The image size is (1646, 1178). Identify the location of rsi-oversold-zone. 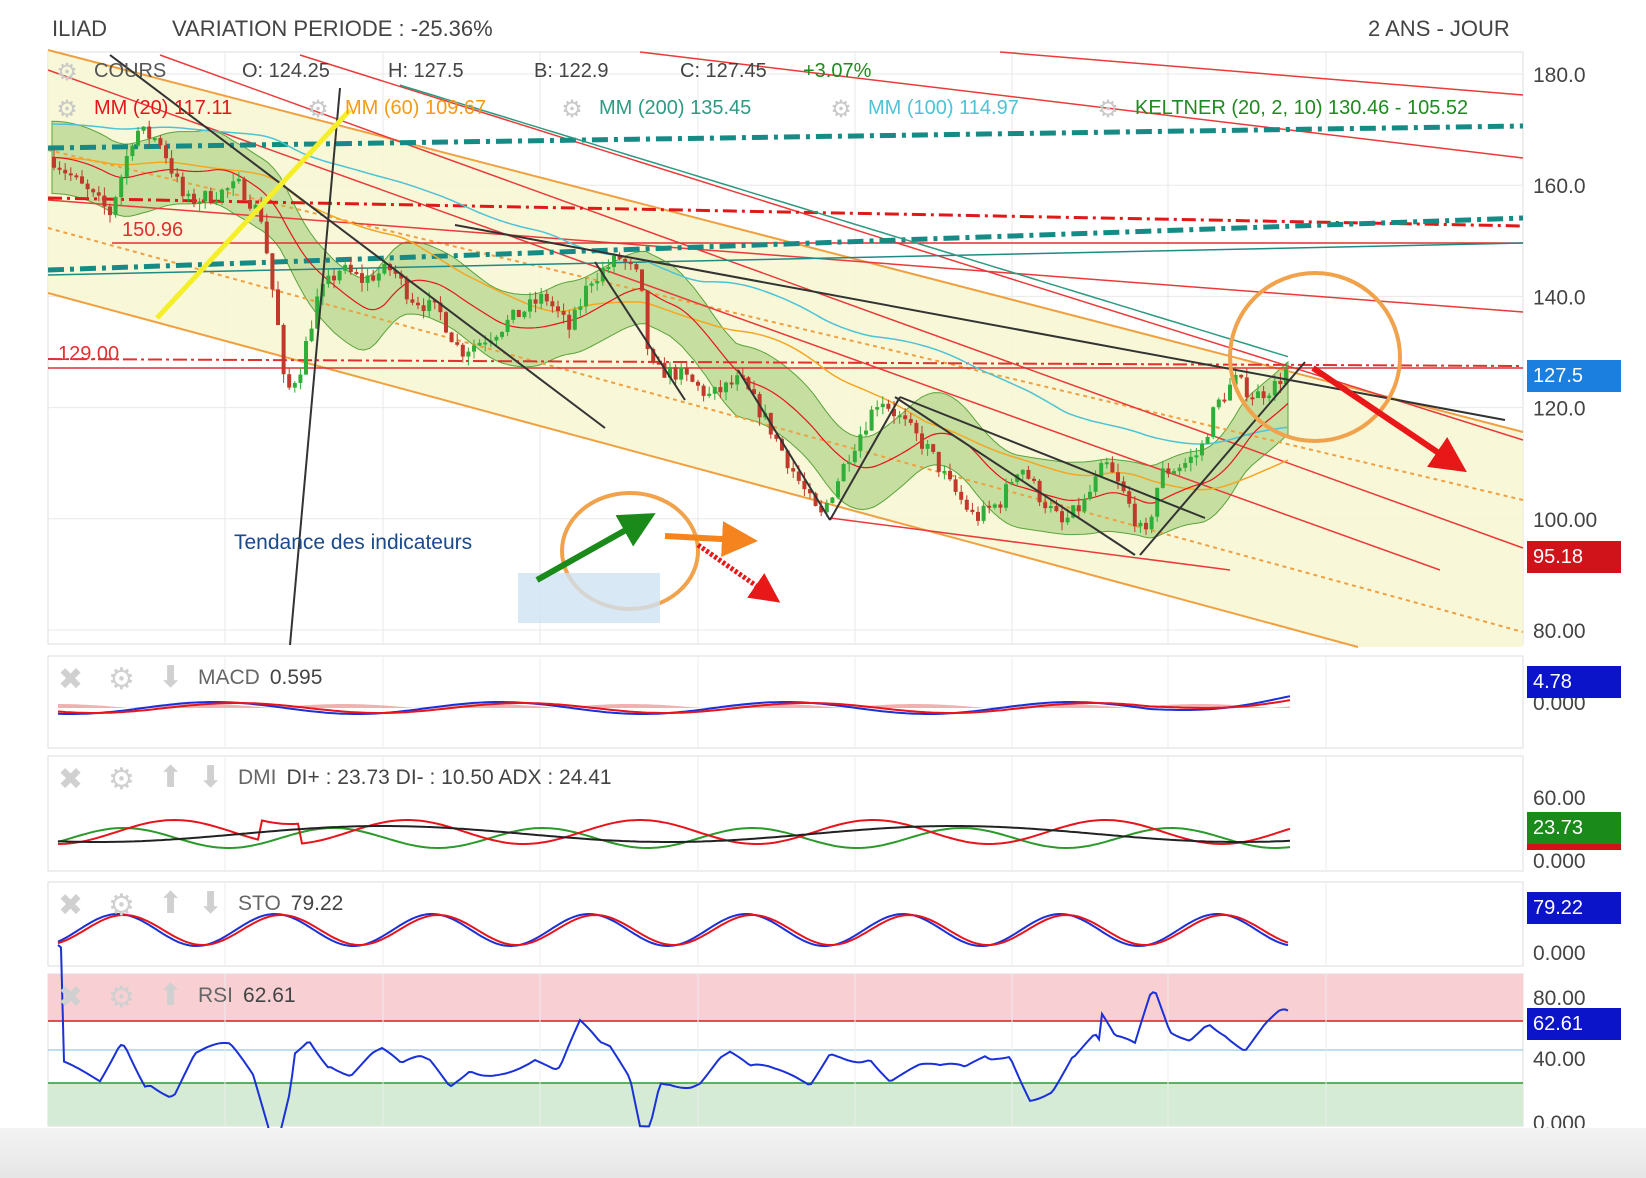
(785, 1104).